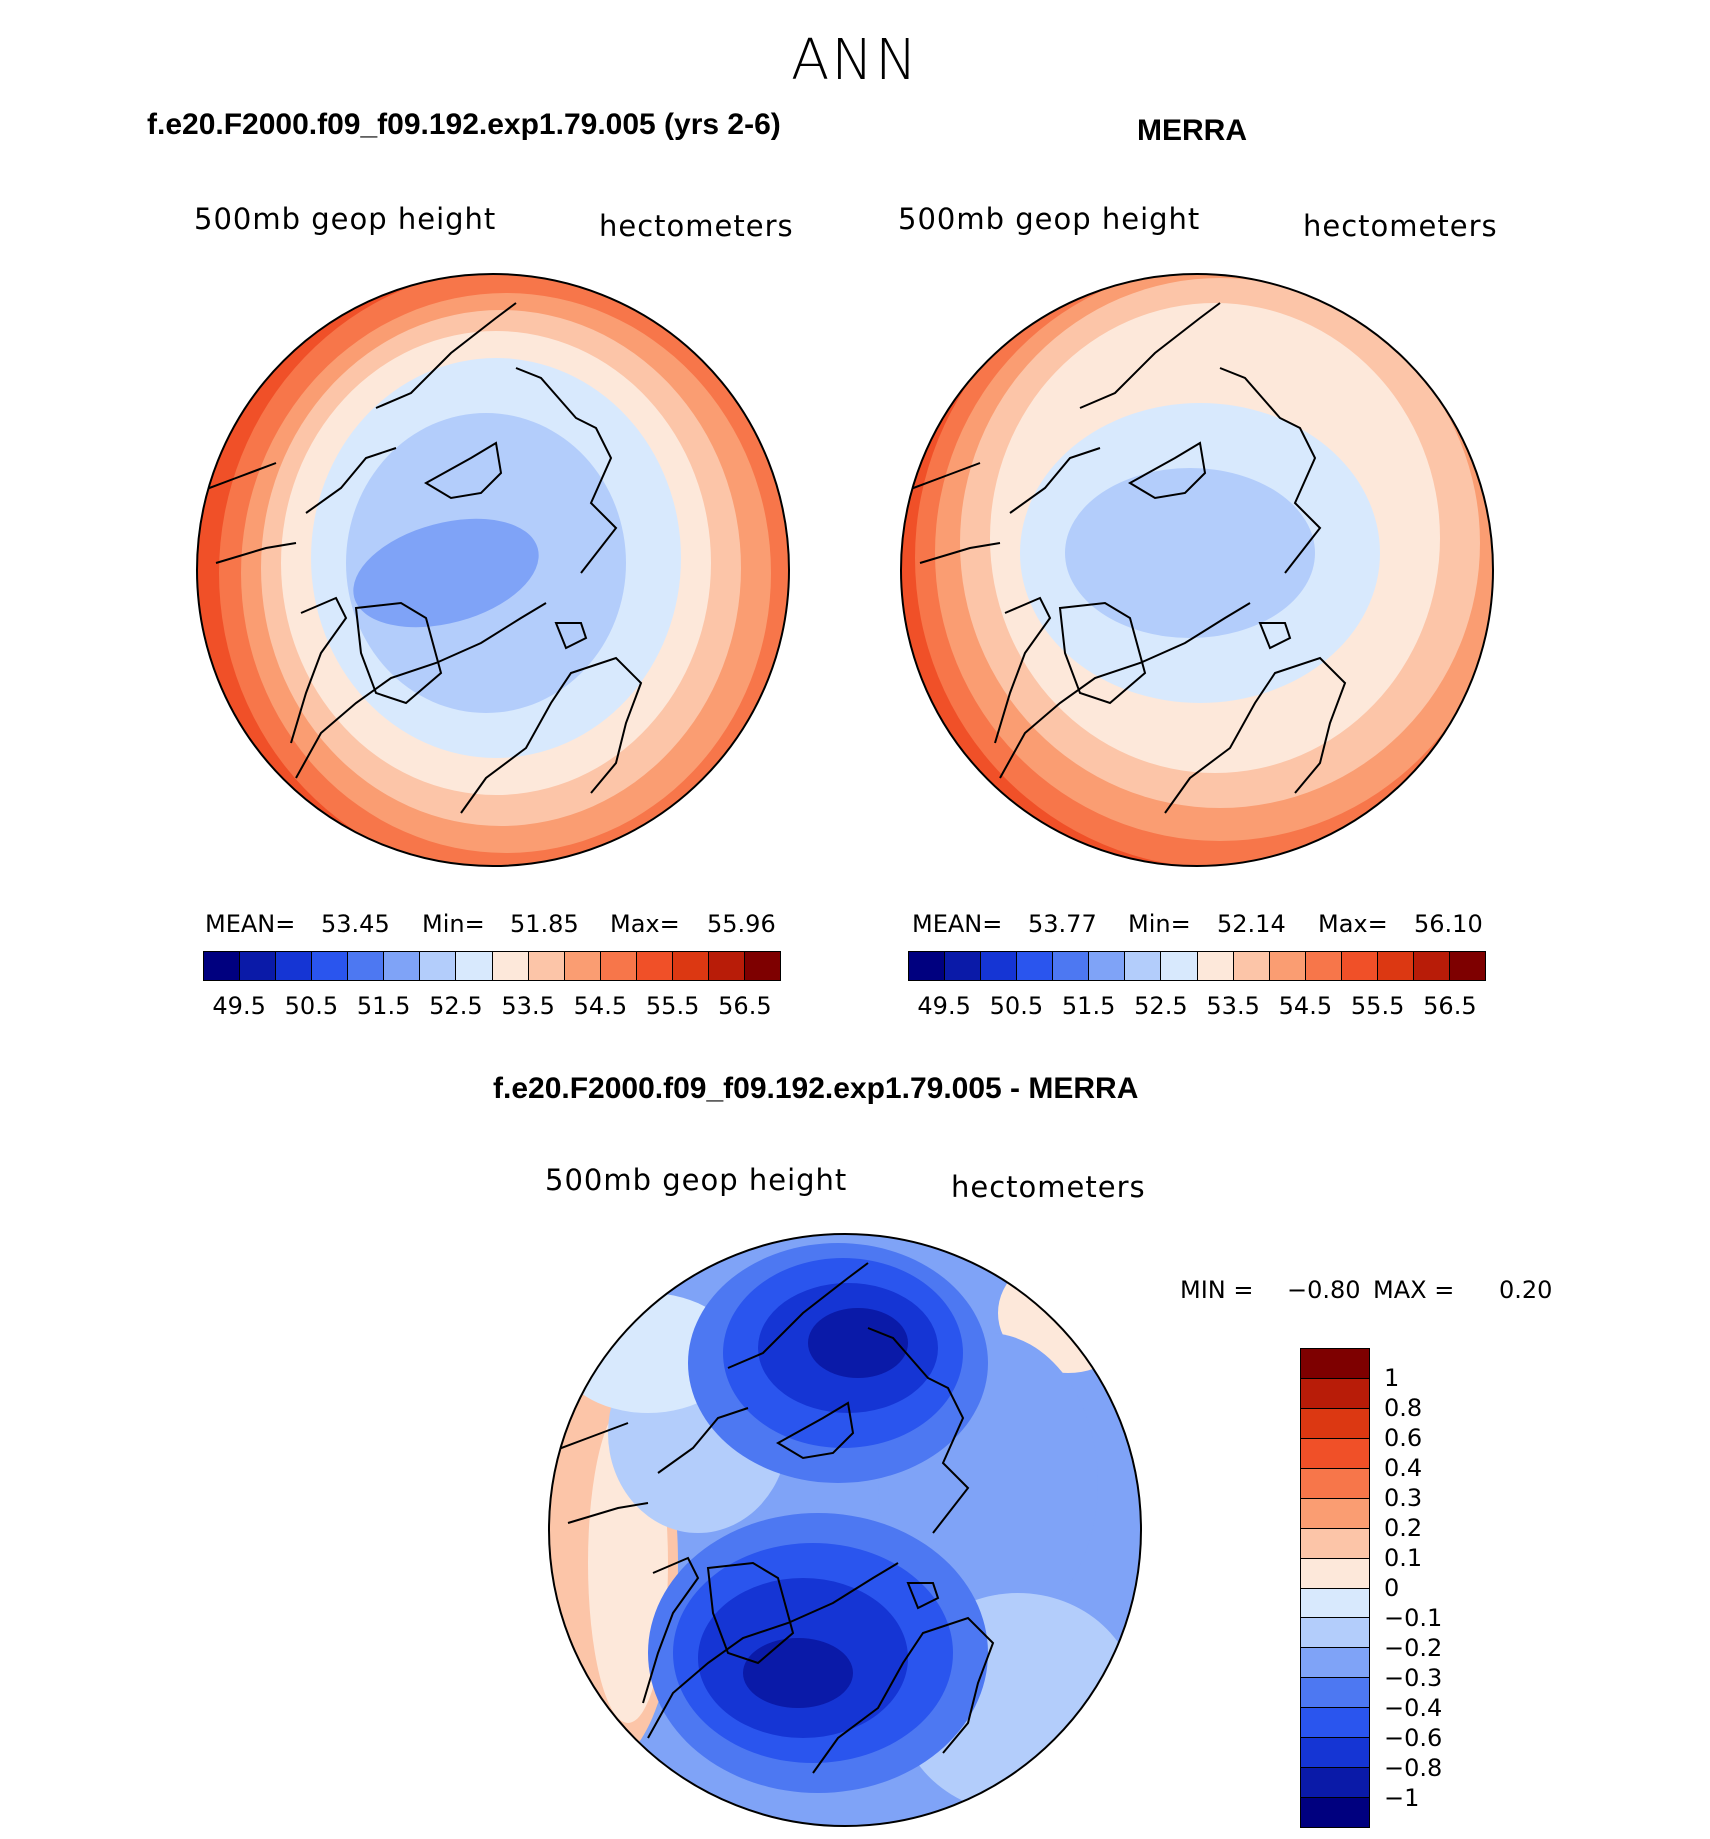  I want to click on right-max-label: Max=, so click(1353, 924).